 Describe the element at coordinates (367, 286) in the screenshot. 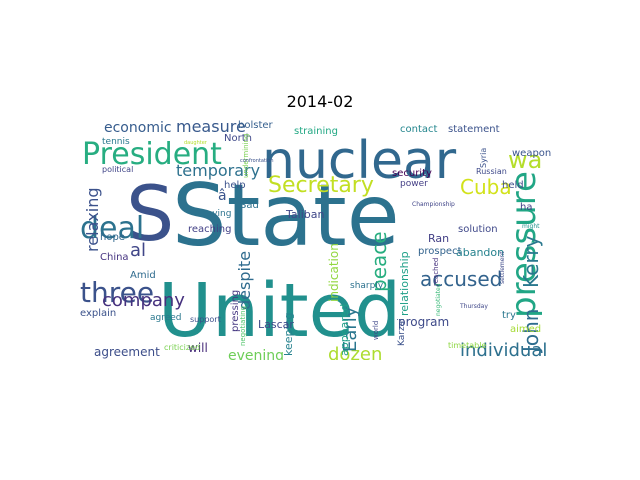

I see `cloud-word: sharply` at that location.